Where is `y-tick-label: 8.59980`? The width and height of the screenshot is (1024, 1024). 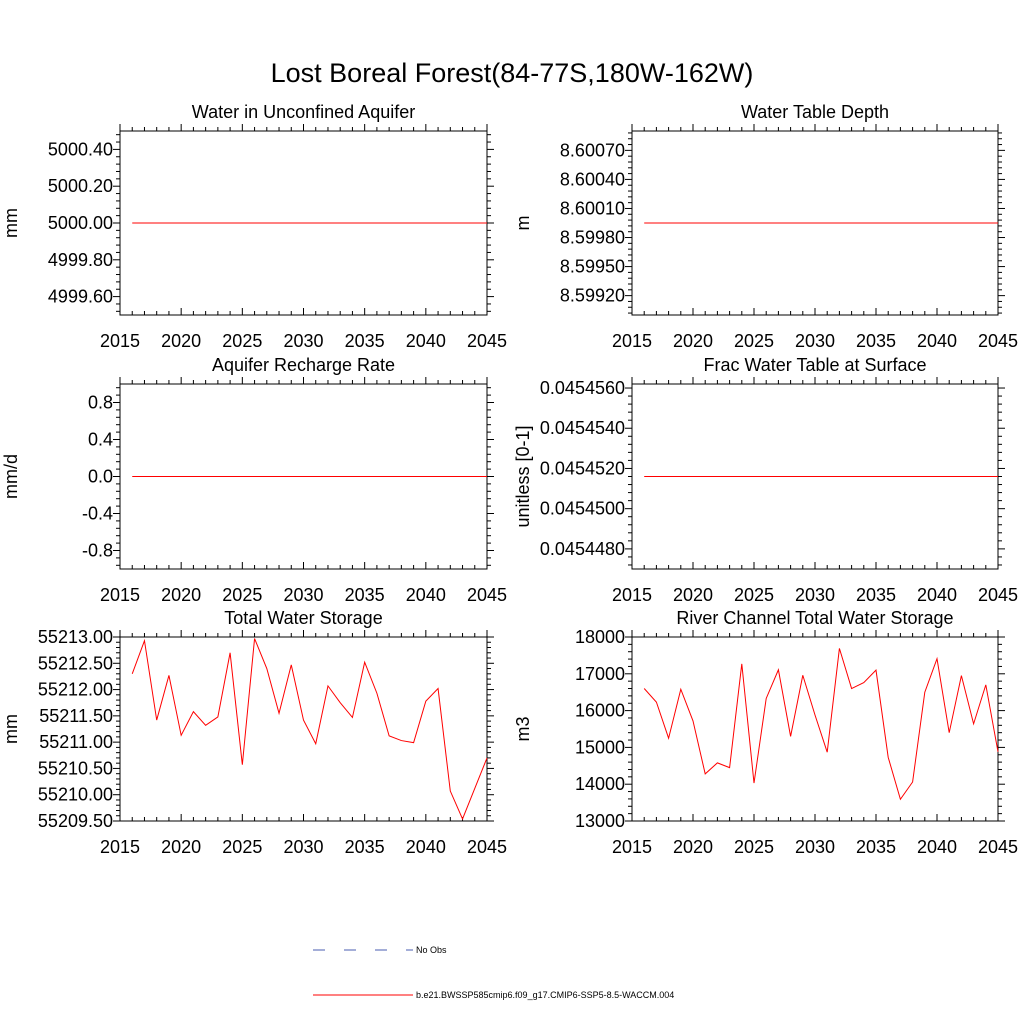
y-tick-label: 8.59980 is located at coordinates (592, 238).